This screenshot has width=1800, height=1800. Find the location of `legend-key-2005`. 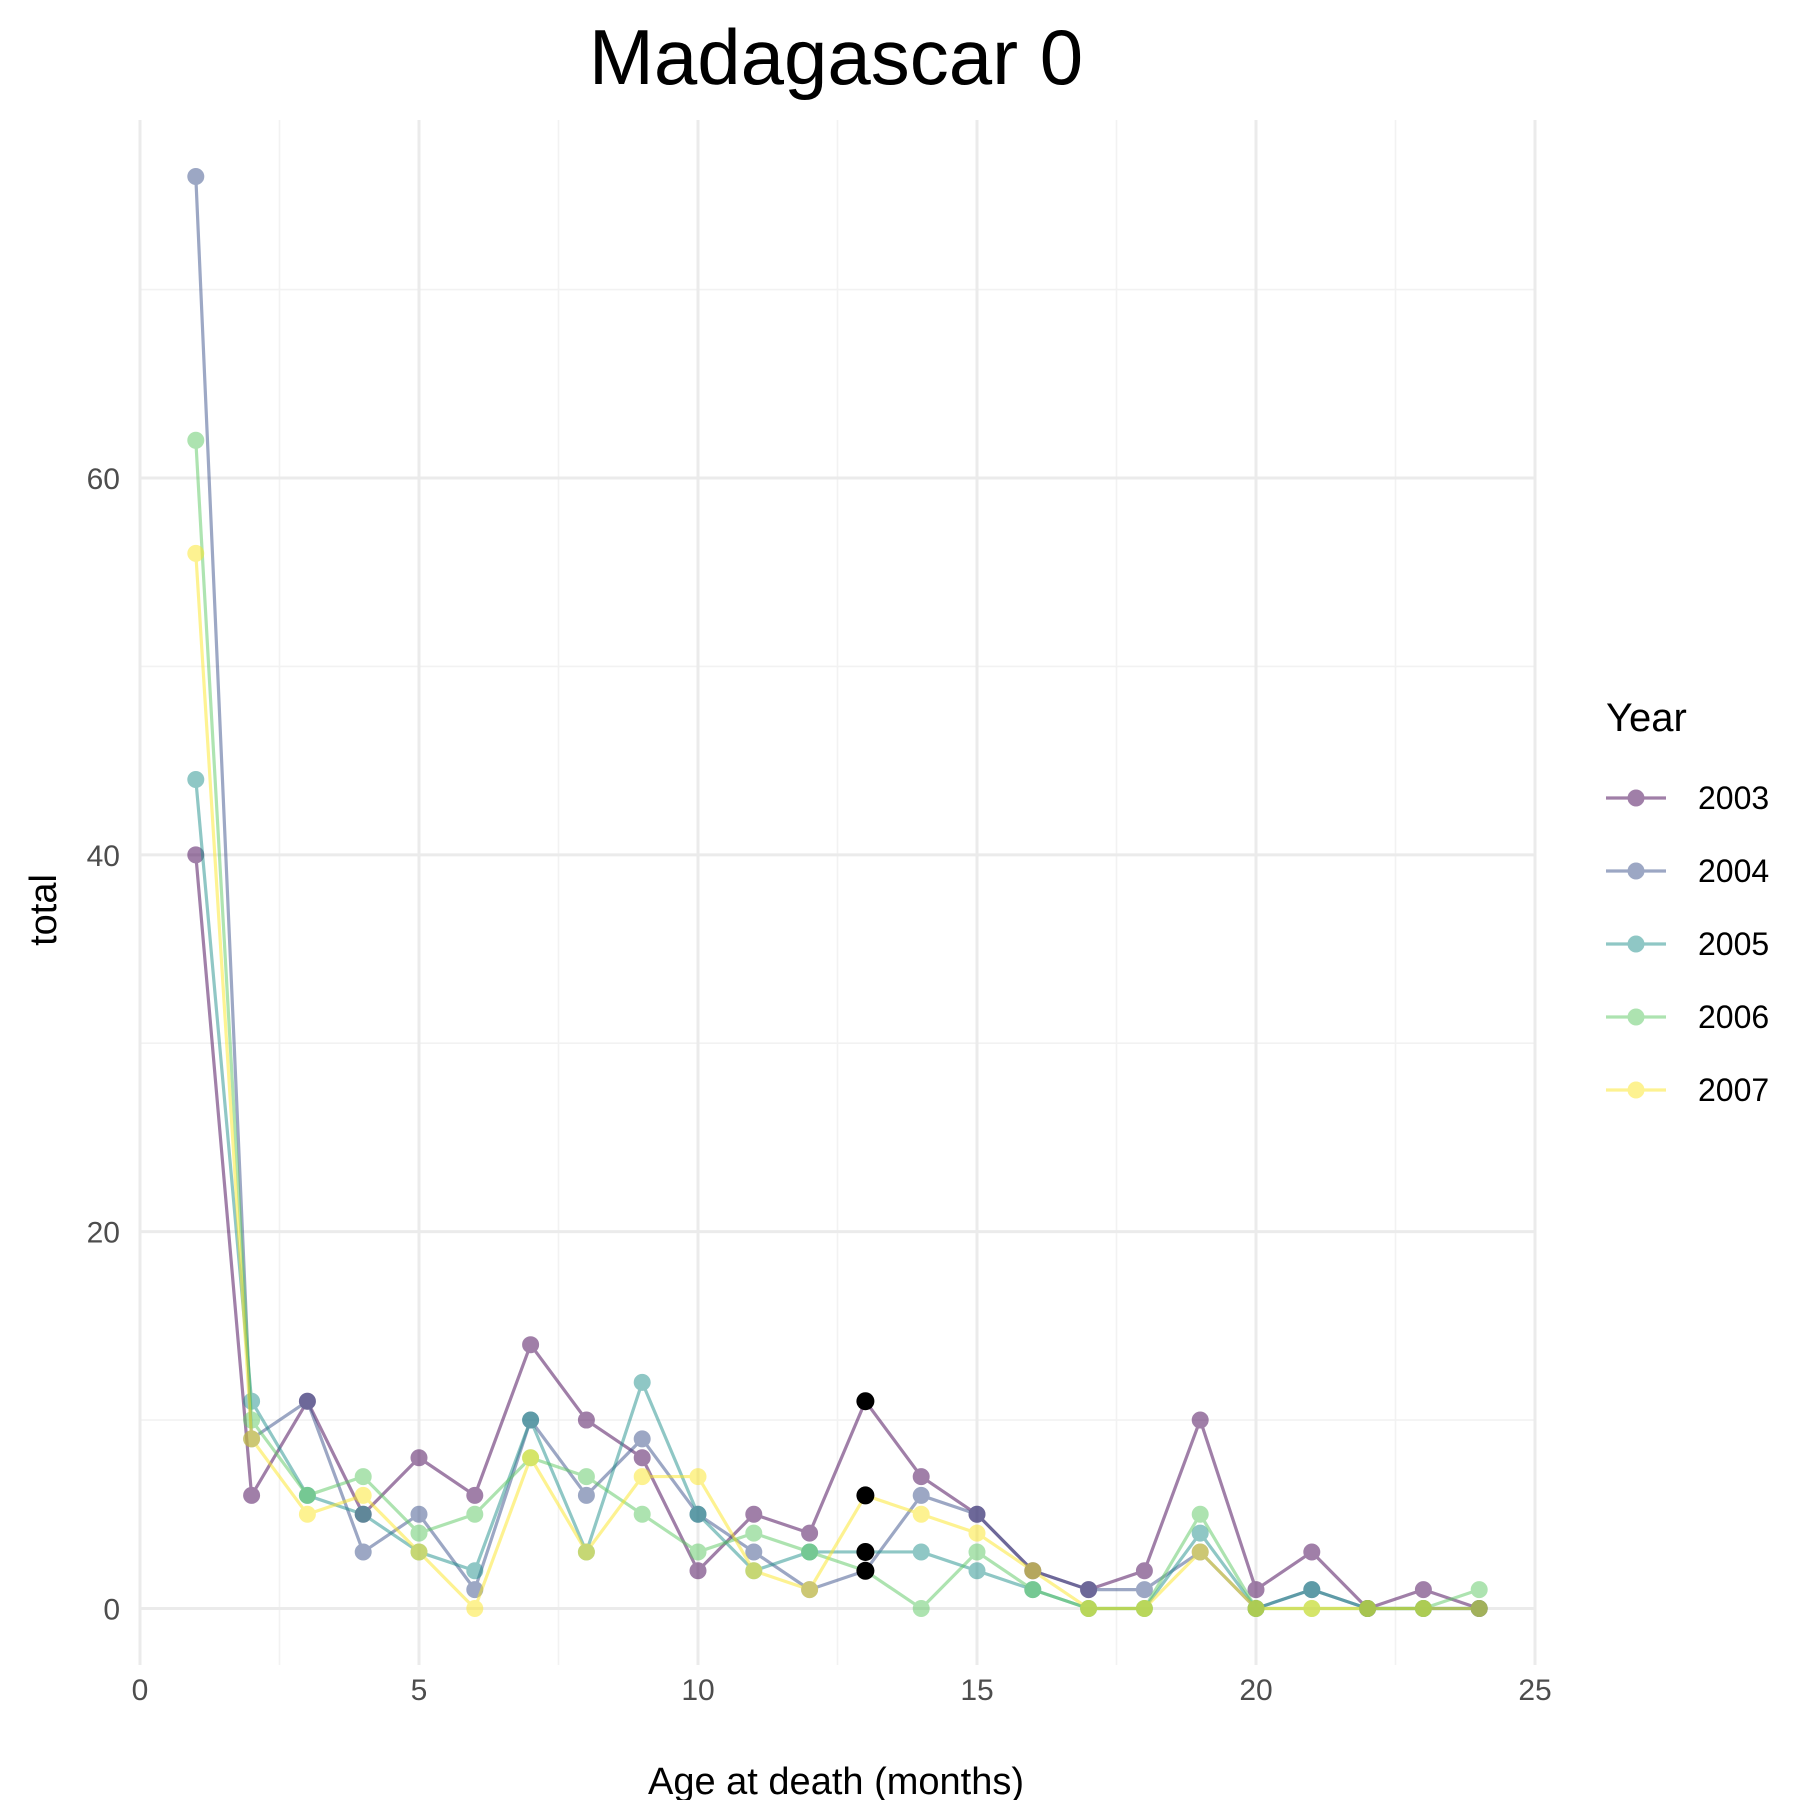

legend-key-2005 is located at coordinates (1636, 944).